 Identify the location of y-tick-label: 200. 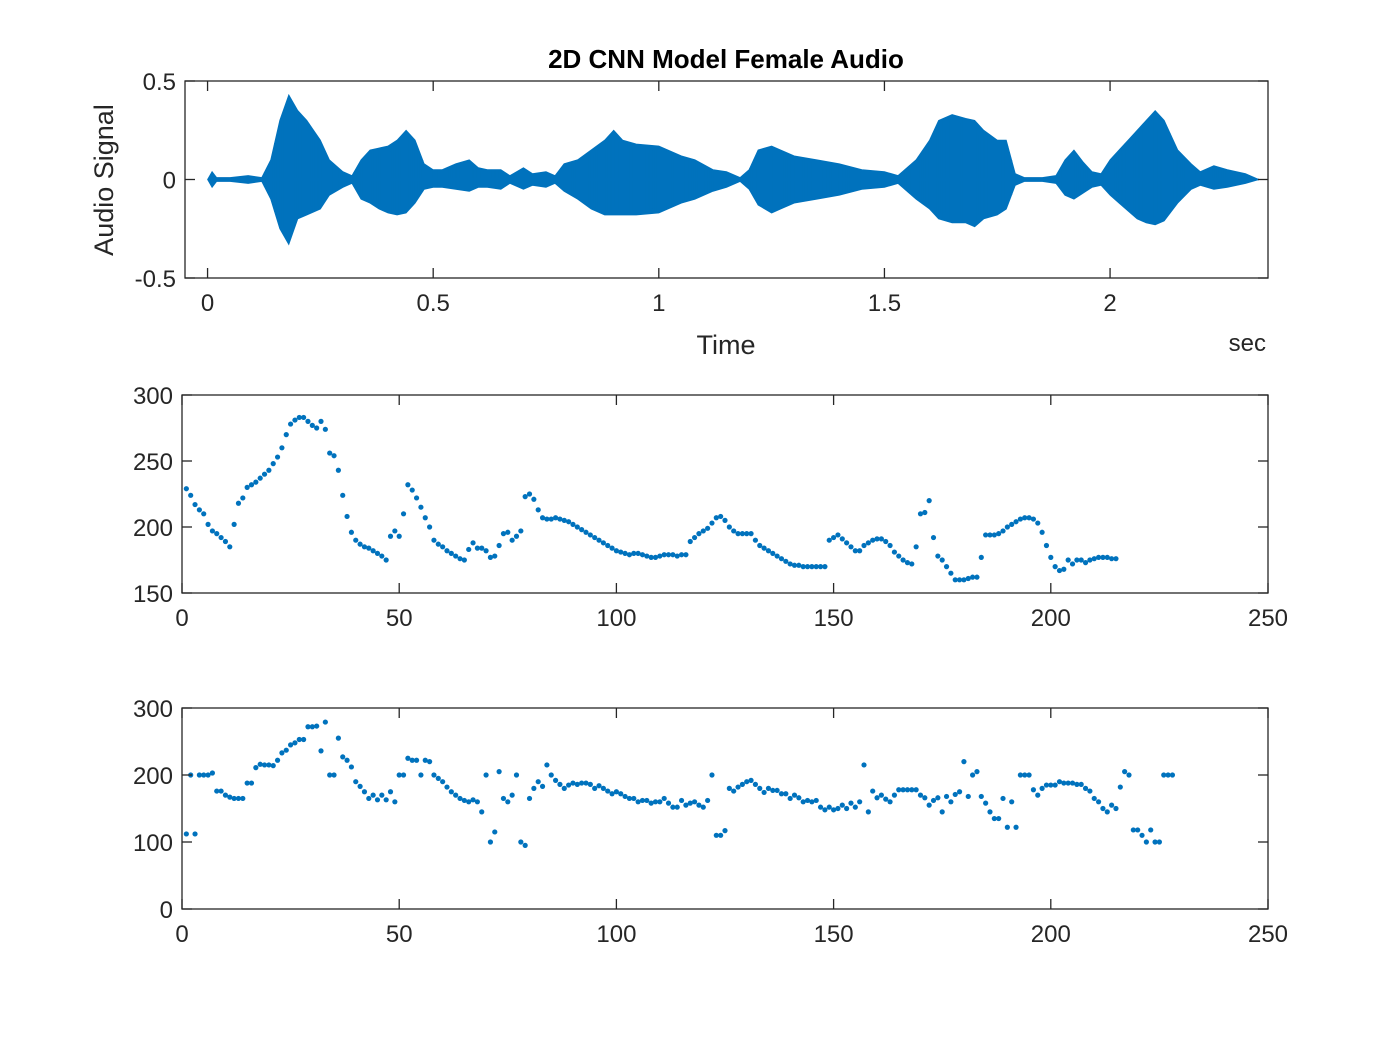
(153, 528).